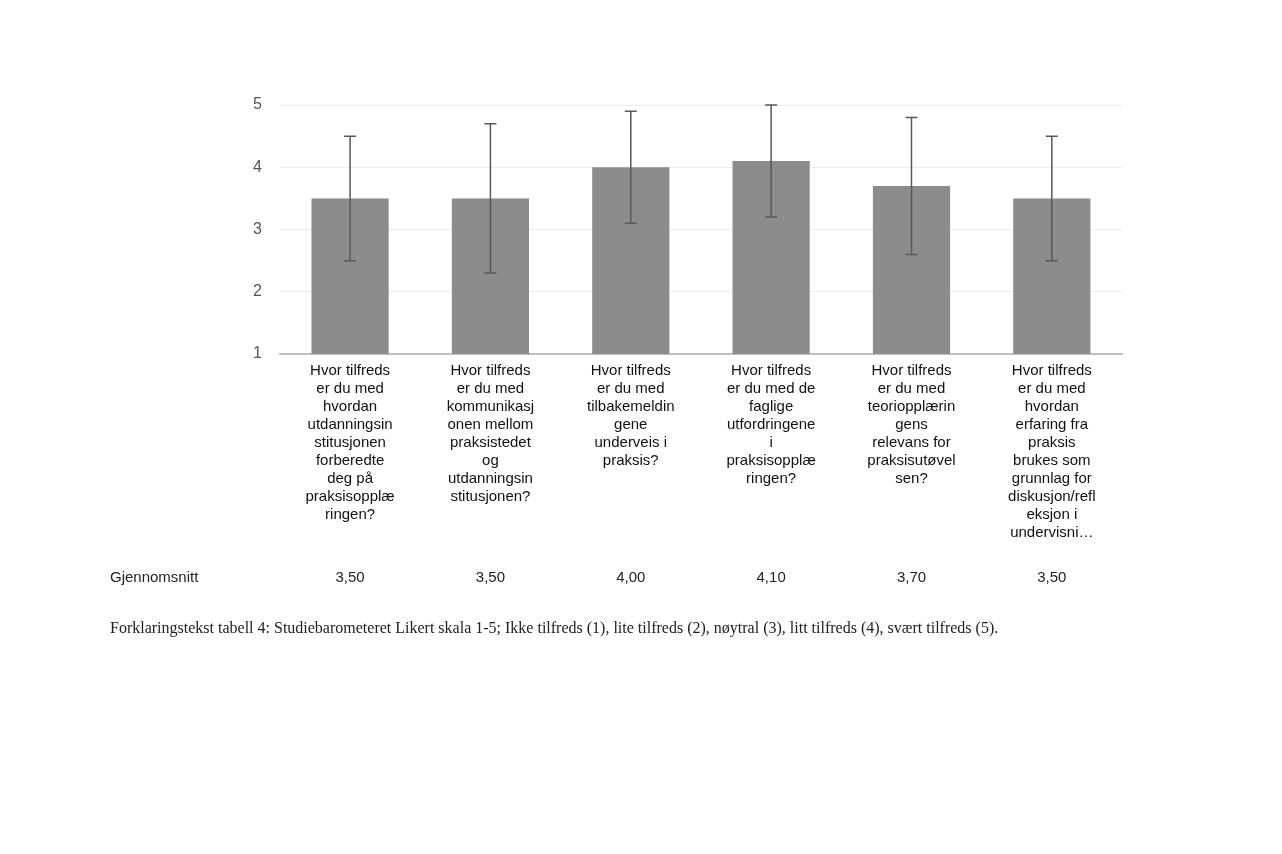 This screenshot has height=854, width=1282. I want to click on data-label: 3,70, so click(911, 577).